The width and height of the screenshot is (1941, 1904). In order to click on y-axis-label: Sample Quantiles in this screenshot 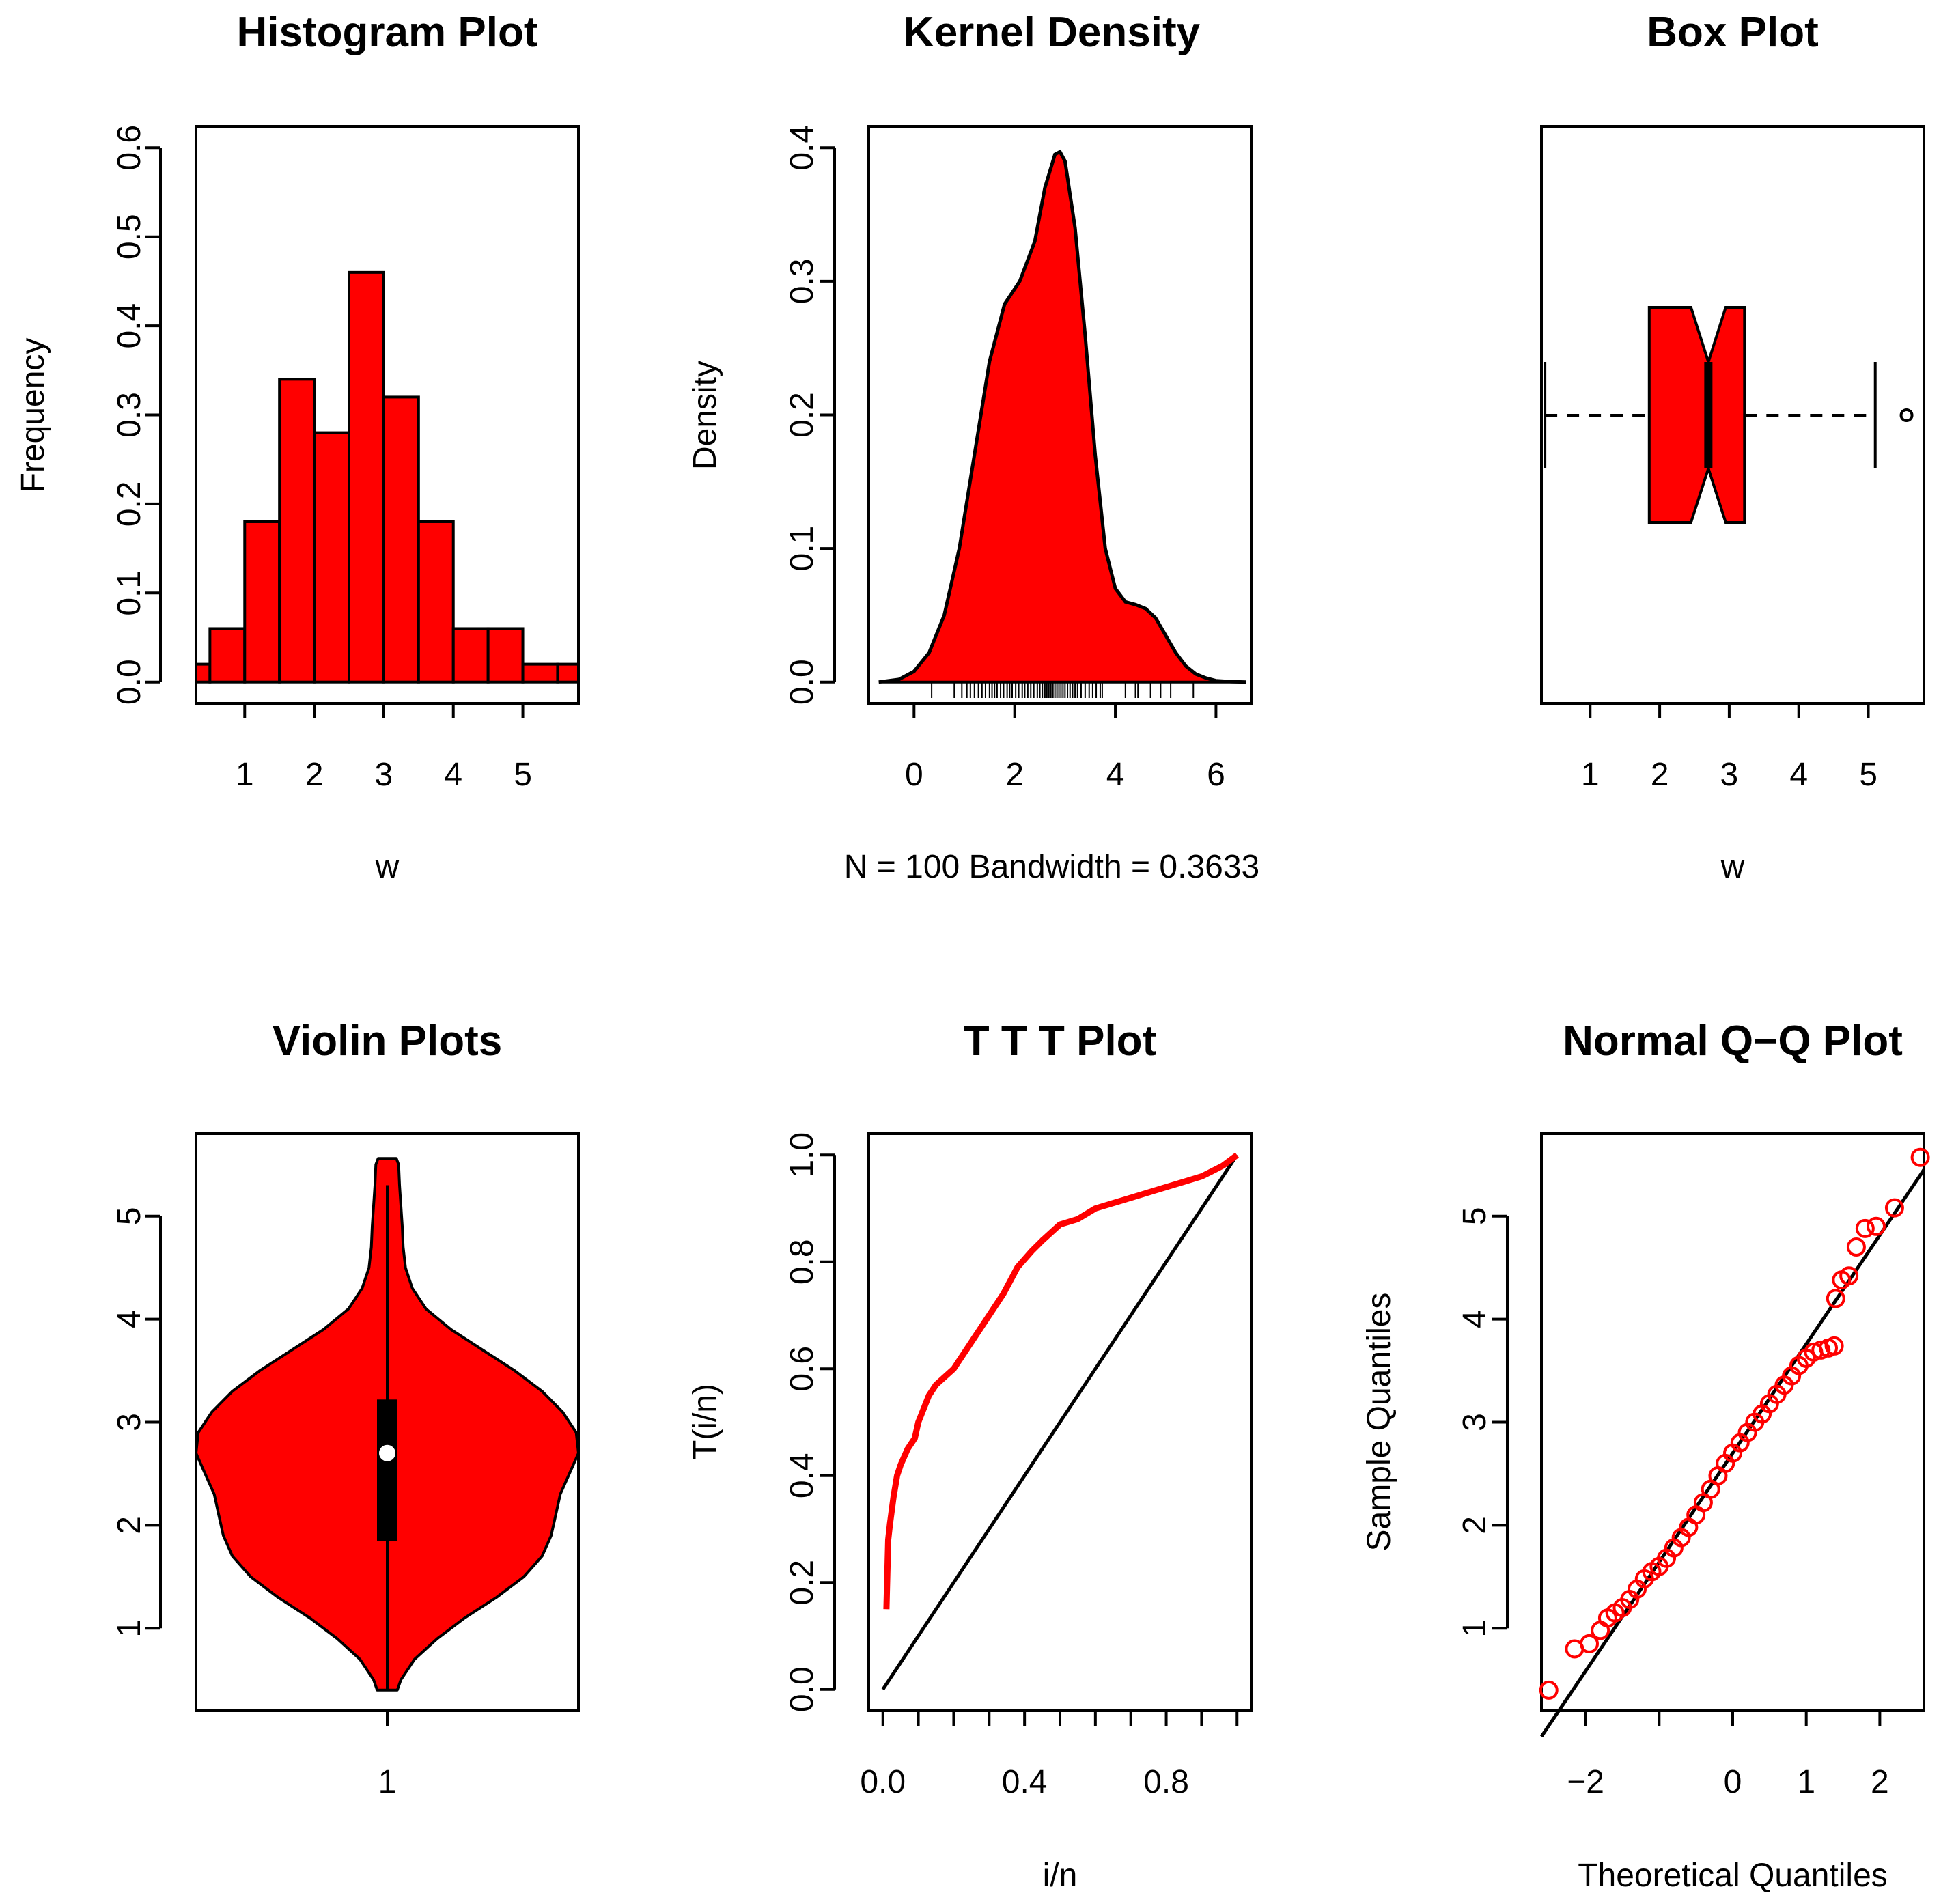, I will do `click(1379, 1422)`.